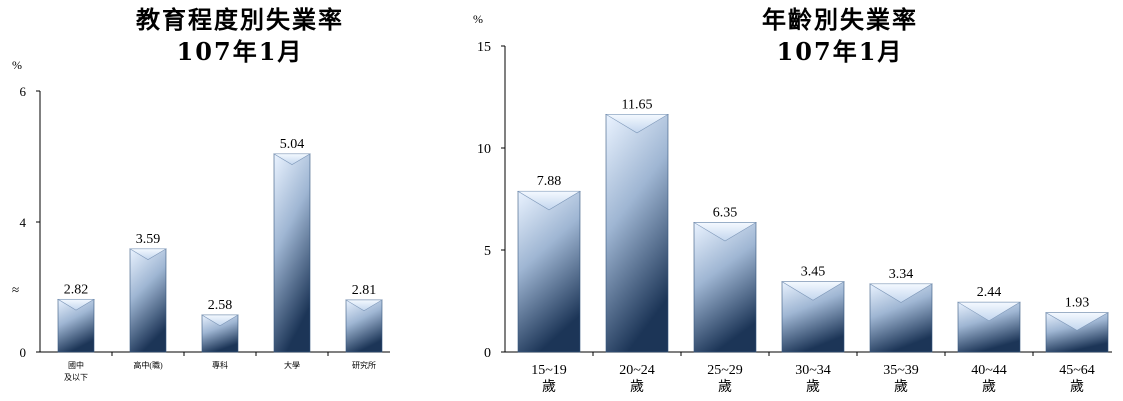  Describe the element at coordinates (364, 290) in the screenshot. I see `left-bar-value-label: 2.81` at that location.